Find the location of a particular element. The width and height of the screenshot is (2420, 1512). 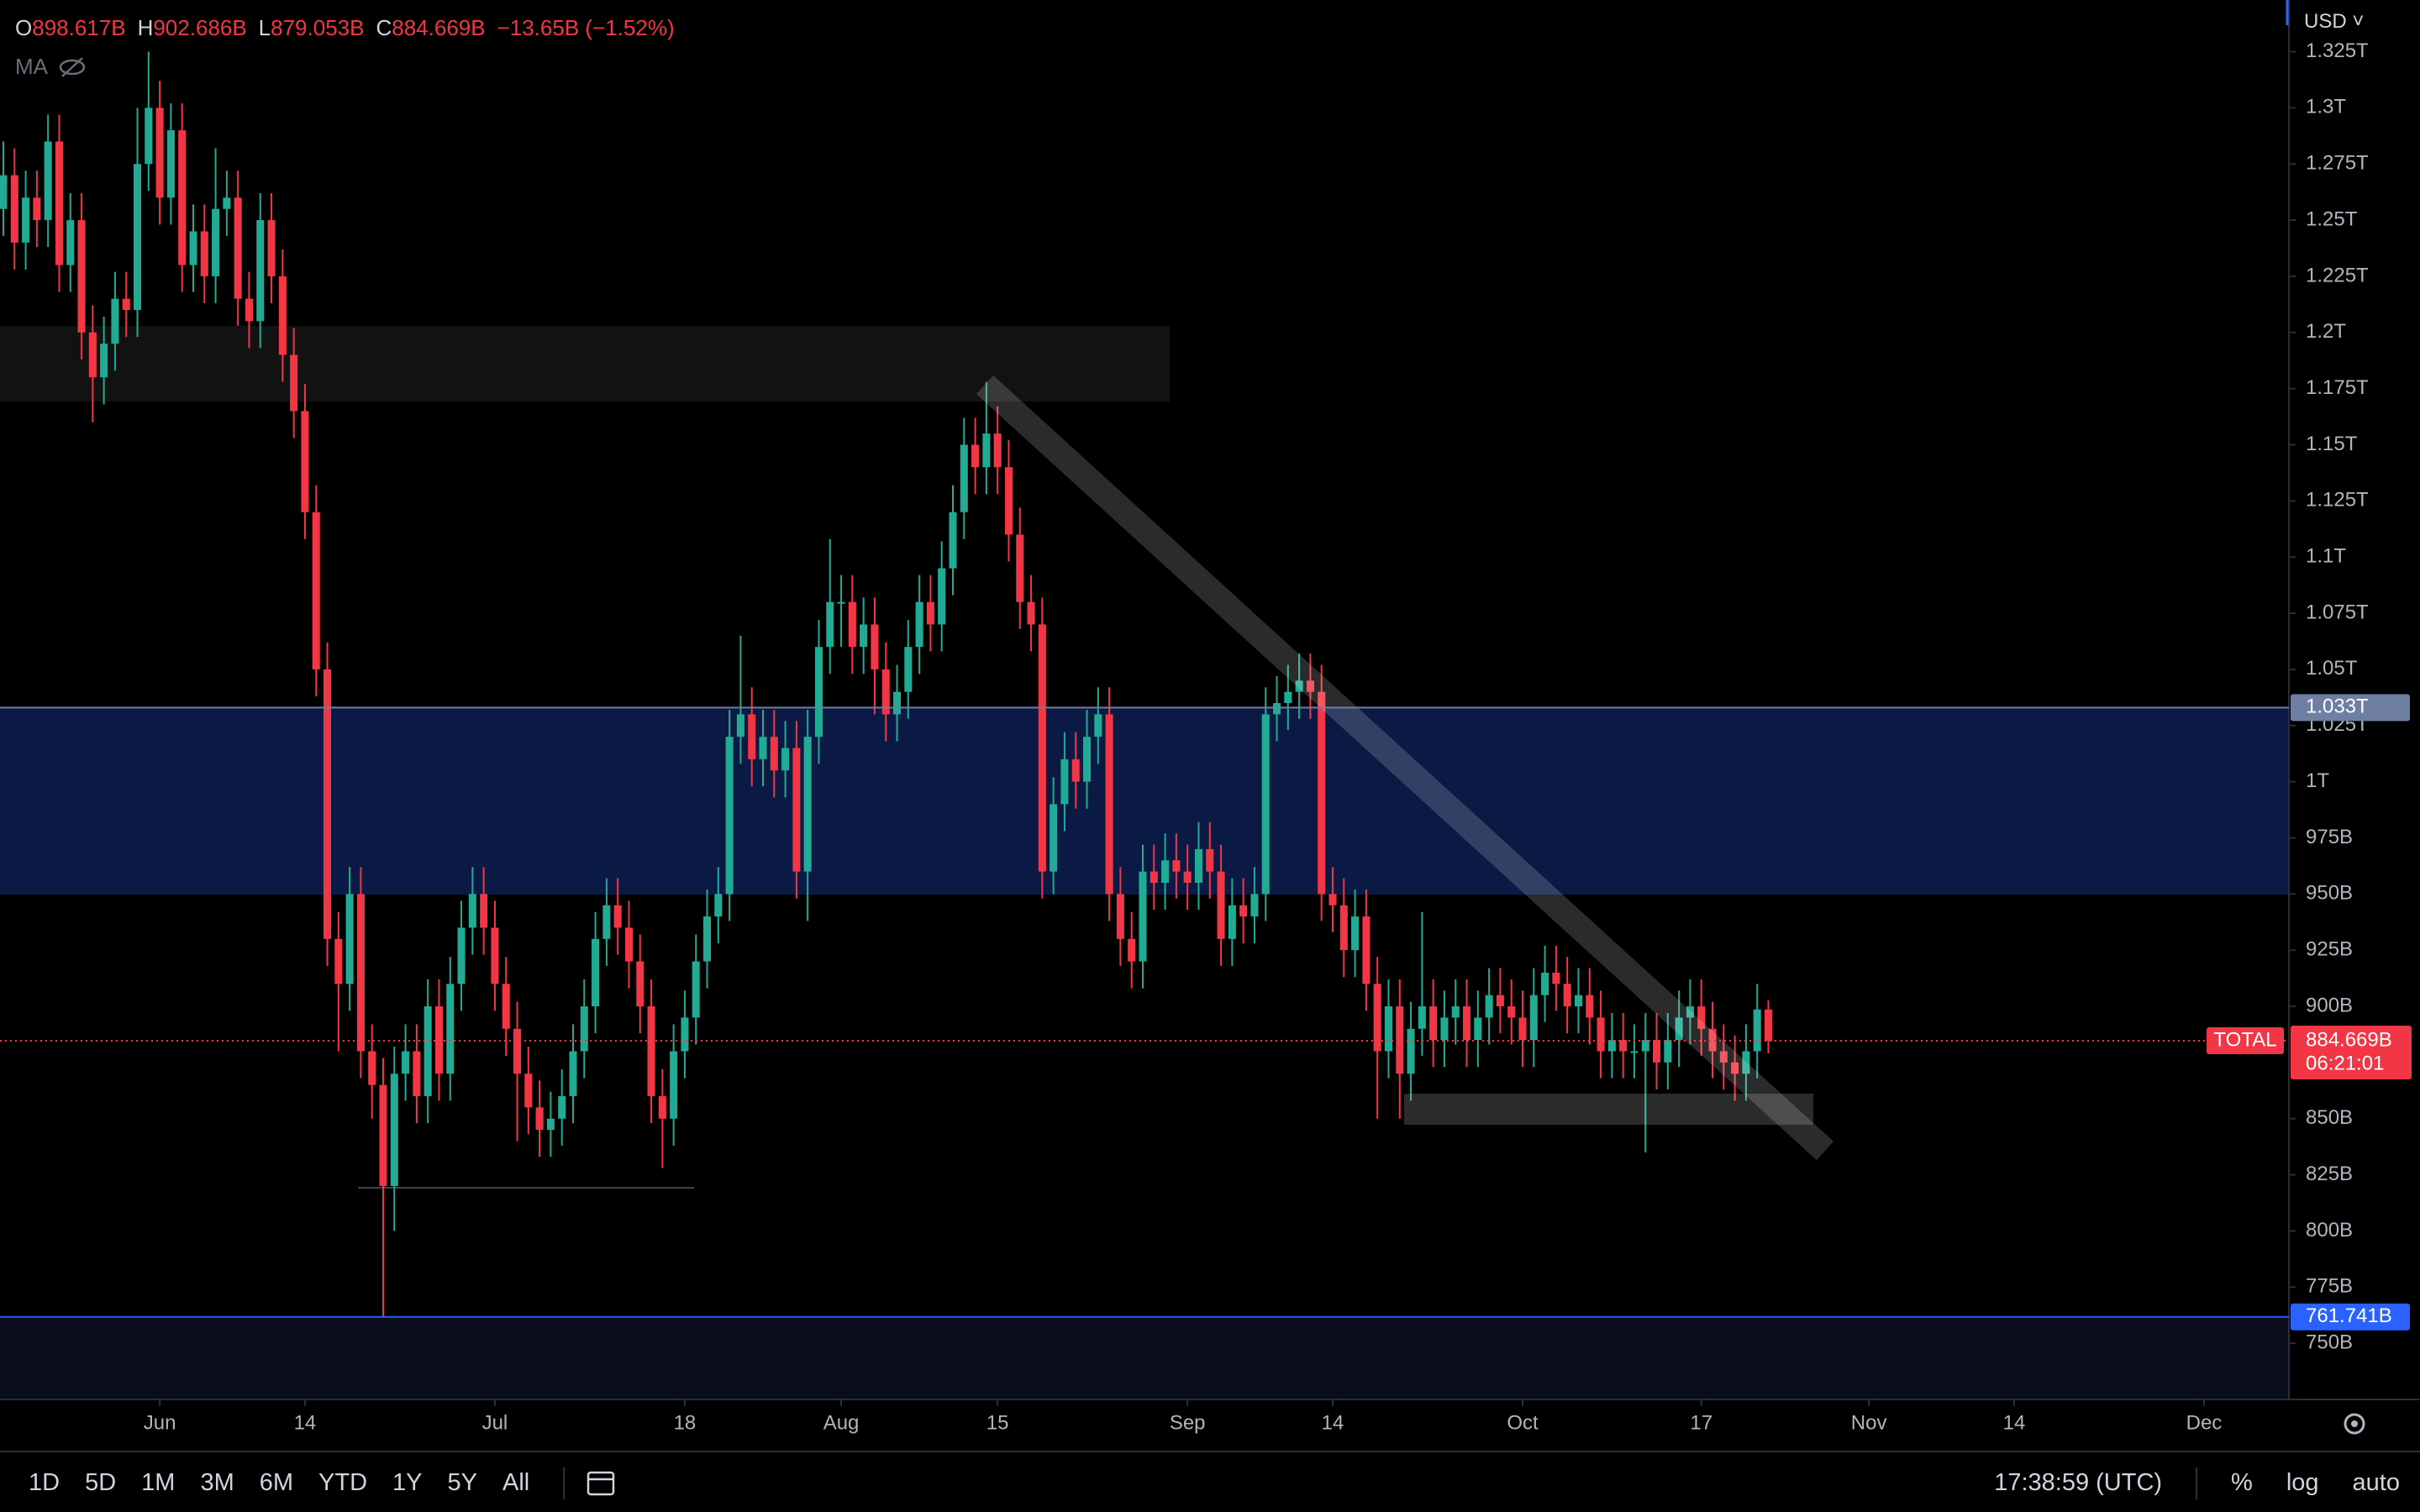

y-tick-label: 800B is located at coordinates (2329, 1230).